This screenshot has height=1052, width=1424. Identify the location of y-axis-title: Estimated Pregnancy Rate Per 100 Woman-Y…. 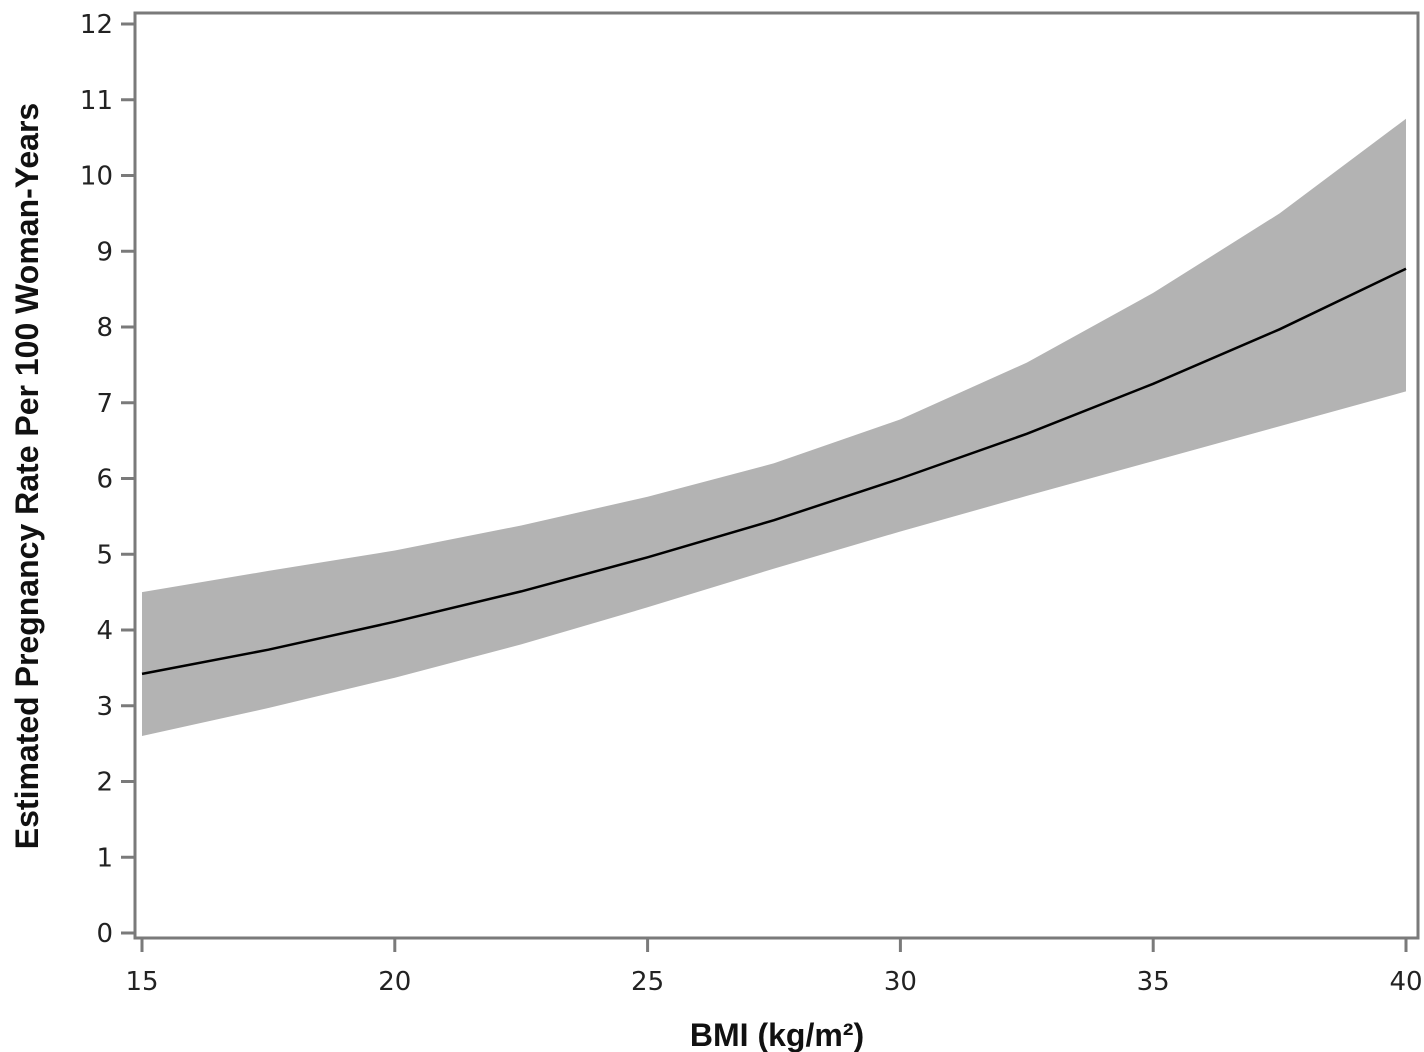
(27, 476).